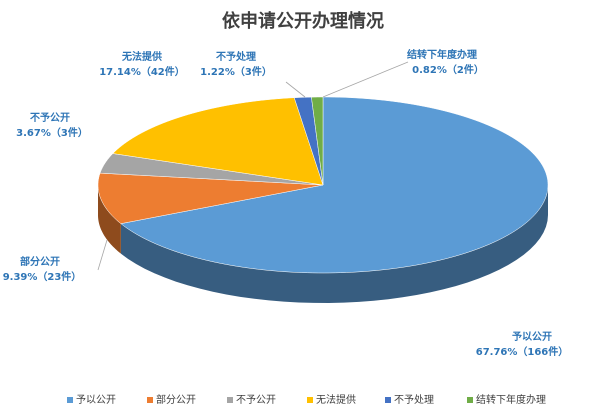  Describe the element at coordinates (141, 56) in the screenshot. I see `data-label-name: 无法提供` at that location.